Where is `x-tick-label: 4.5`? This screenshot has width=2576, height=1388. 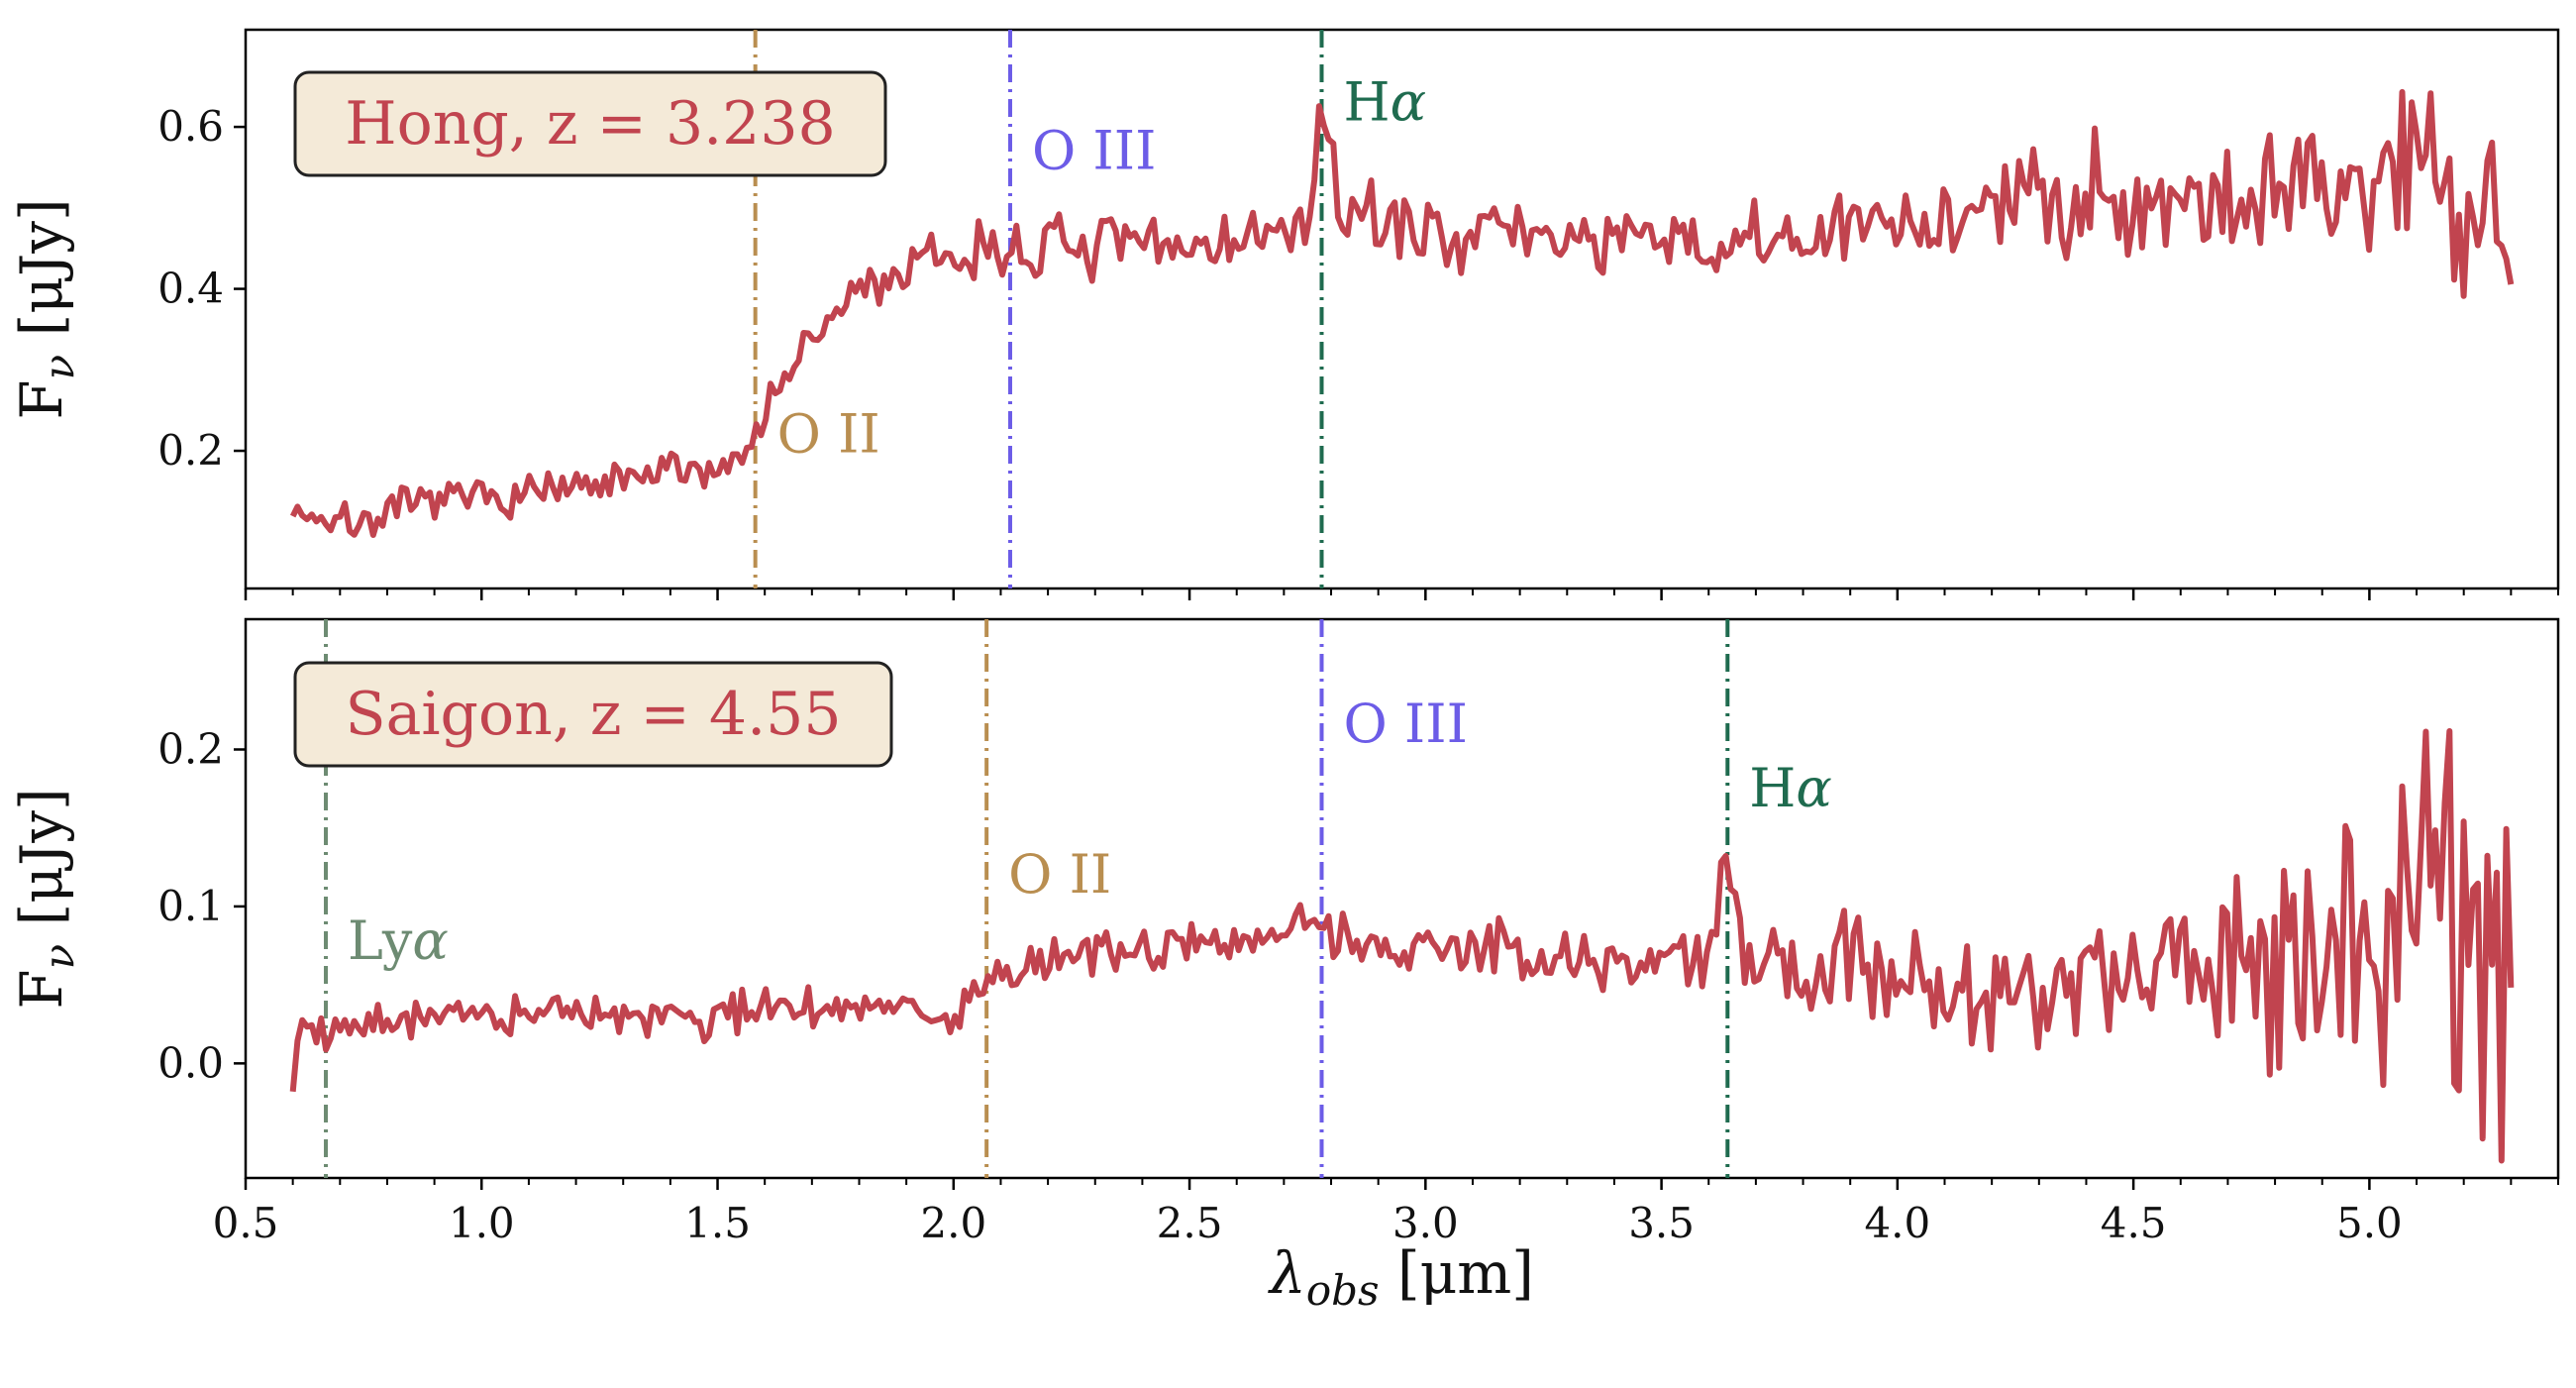 x-tick-label: 4.5 is located at coordinates (2134, 1223).